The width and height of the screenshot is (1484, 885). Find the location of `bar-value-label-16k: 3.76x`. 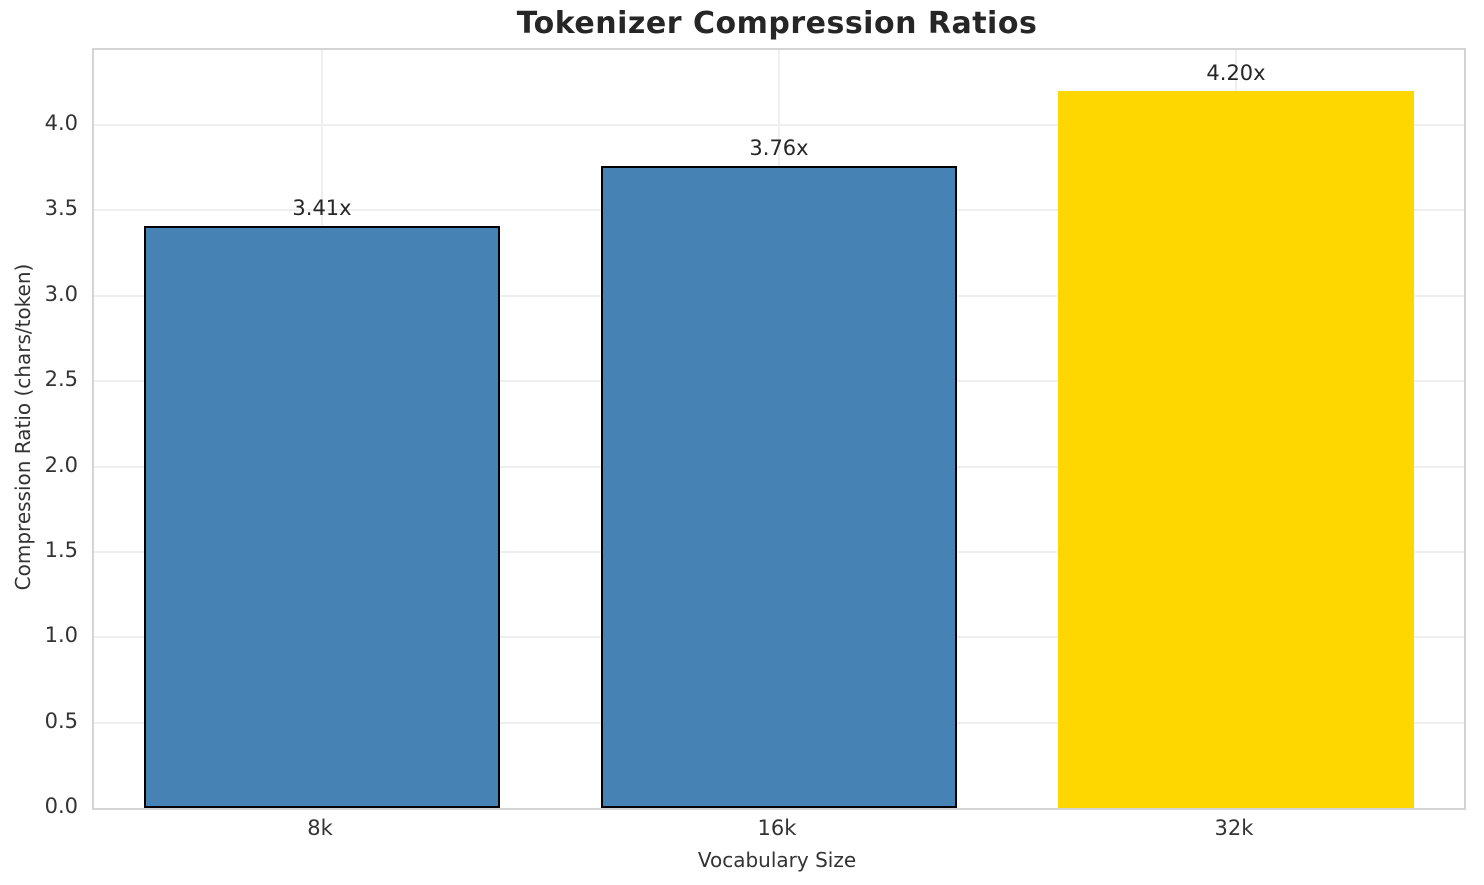

bar-value-label-16k: 3.76x is located at coordinates (779, 148).